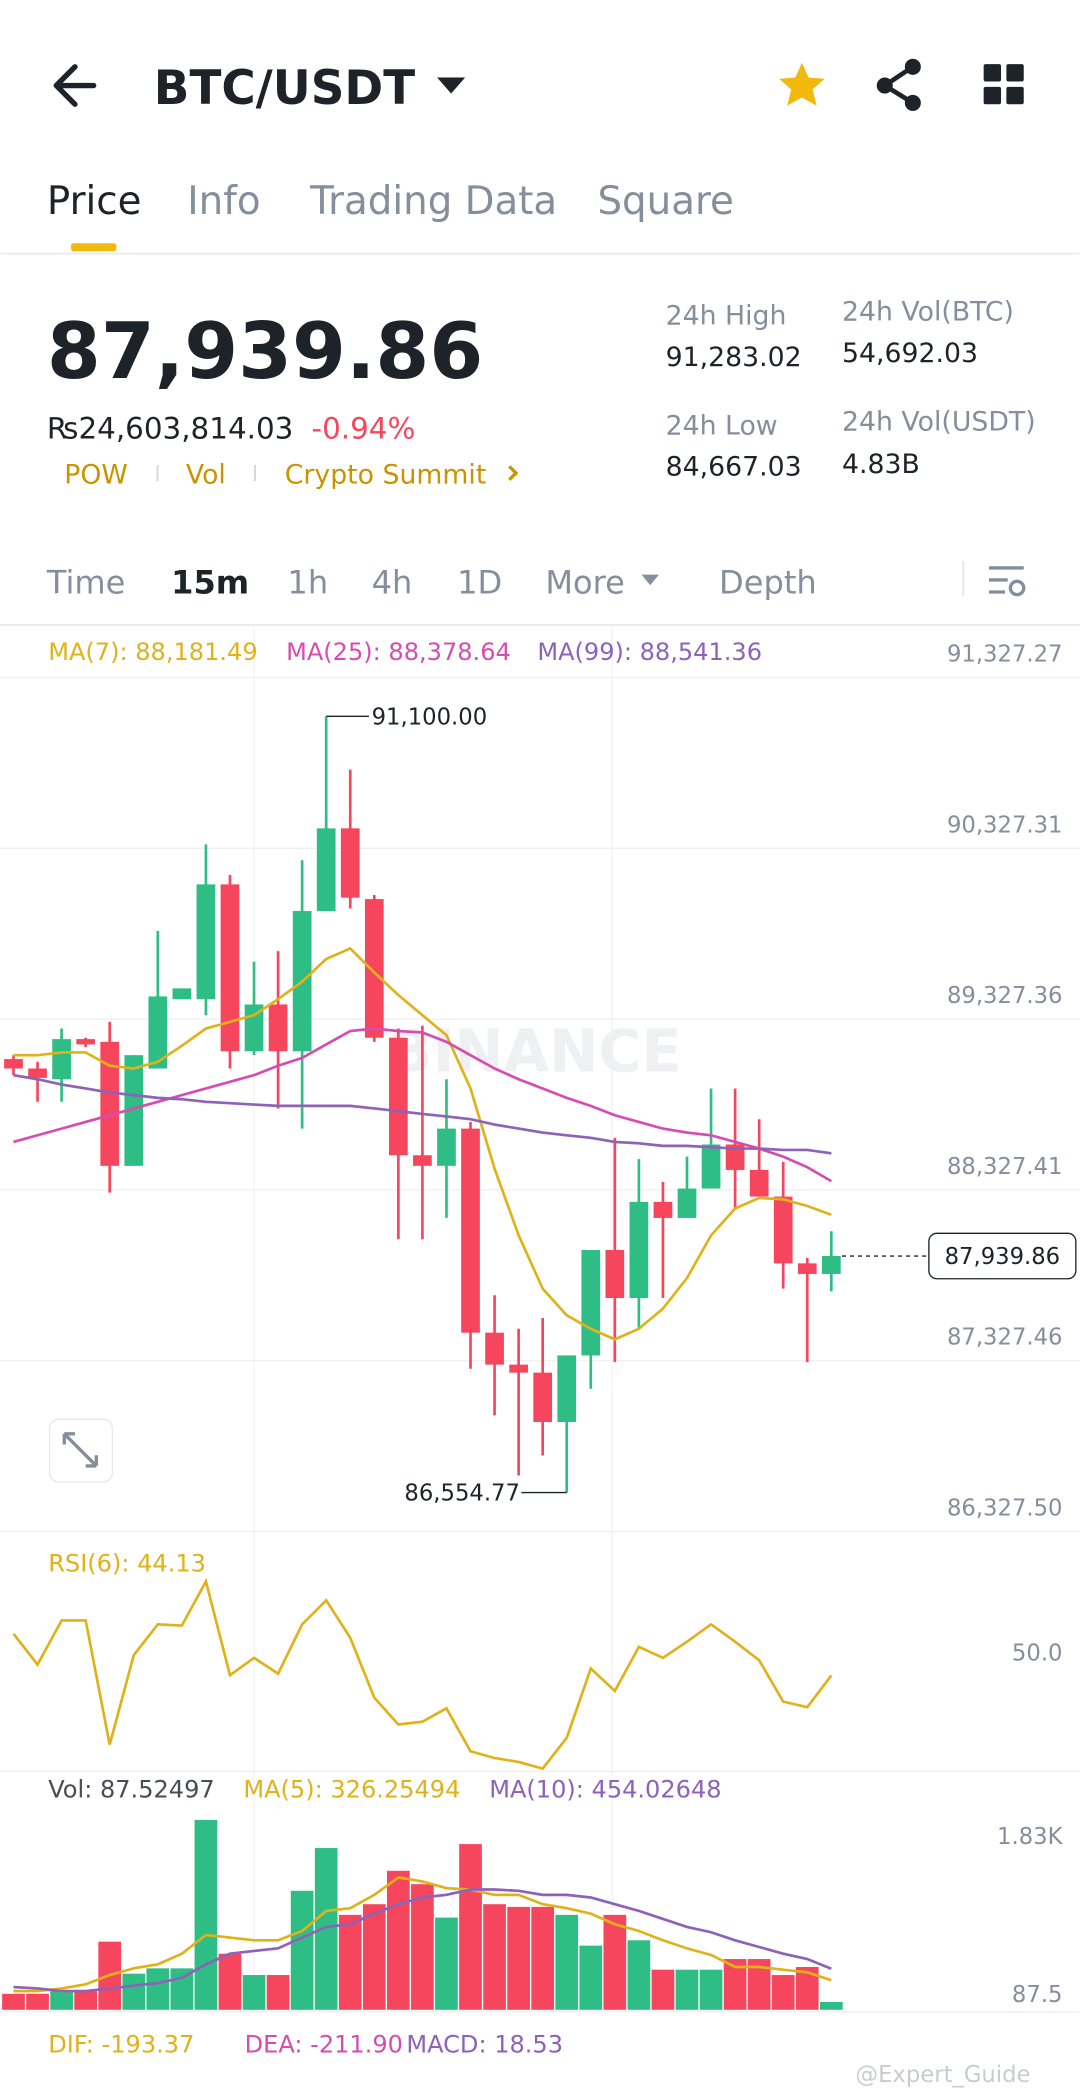  What do you see at coordinates (121, 2045) in the screenshot?
I see `macd-dif: DIF: -193.37` at bounding box center [121, 2045].